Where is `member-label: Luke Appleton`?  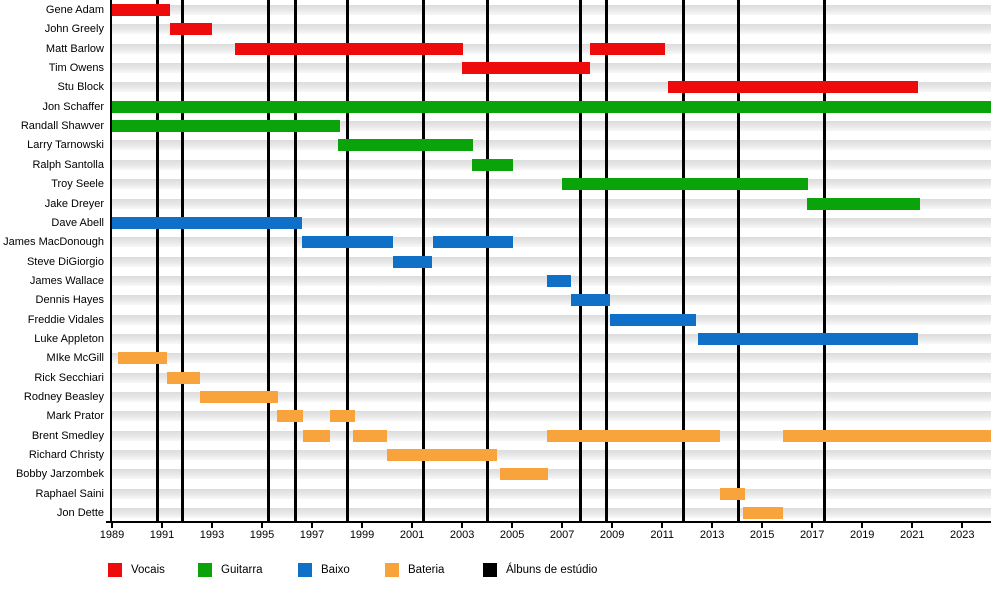 member-label: Luke Appleton is located at coordinates (69, 338).